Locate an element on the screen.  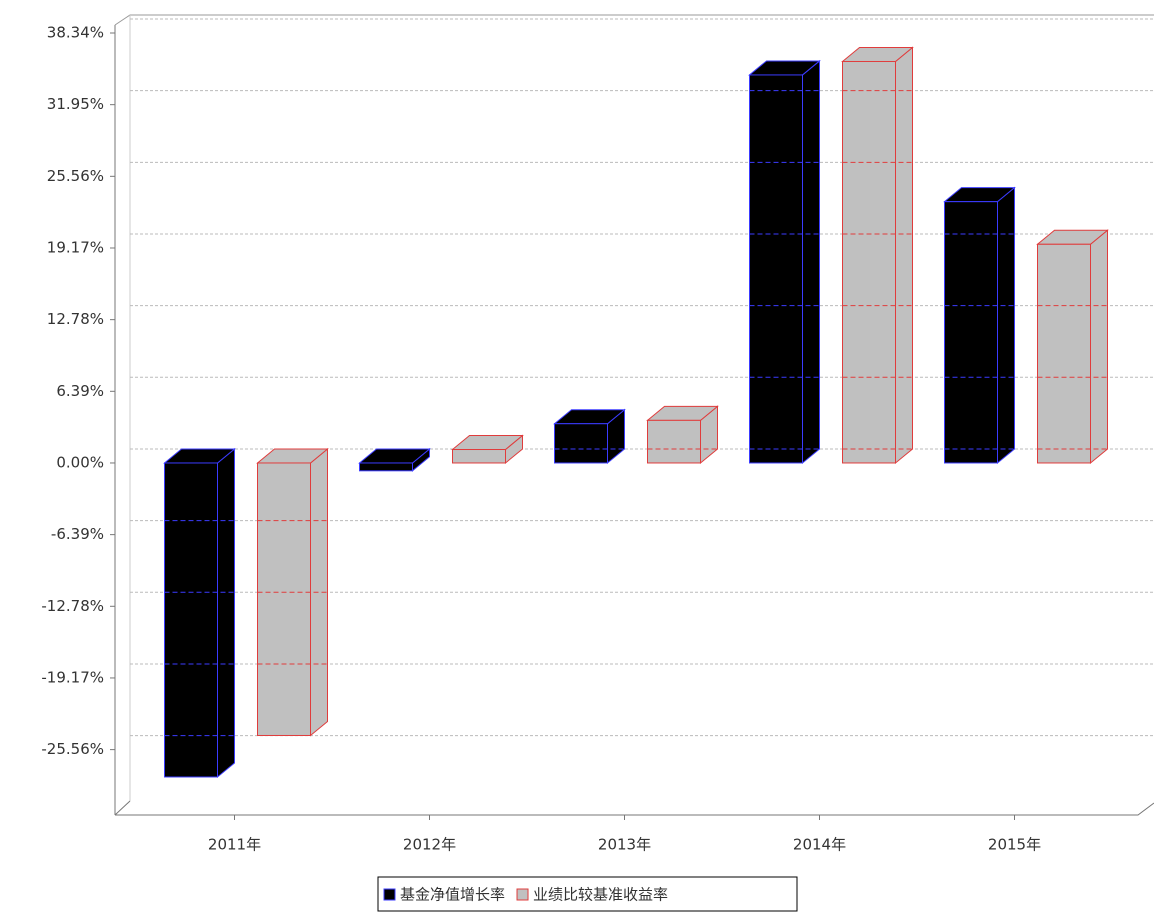
x-tick-label: 2014年 is located at coordinates (819, 845).